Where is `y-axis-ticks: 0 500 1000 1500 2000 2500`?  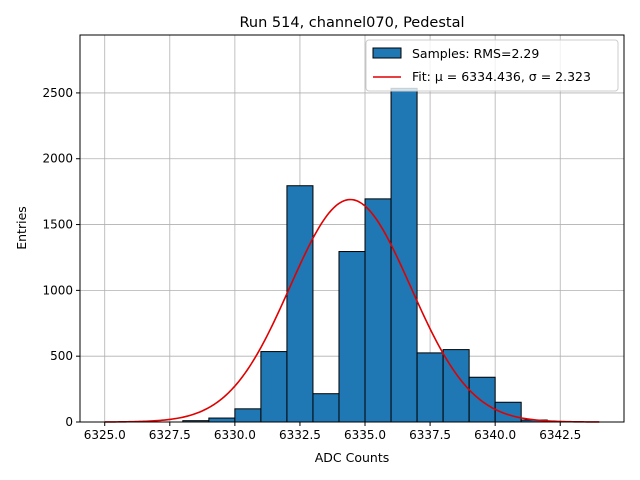 y-axis-ticks: 0 500 1000 1500 2000 2500 is located at coordinates (61, 257).